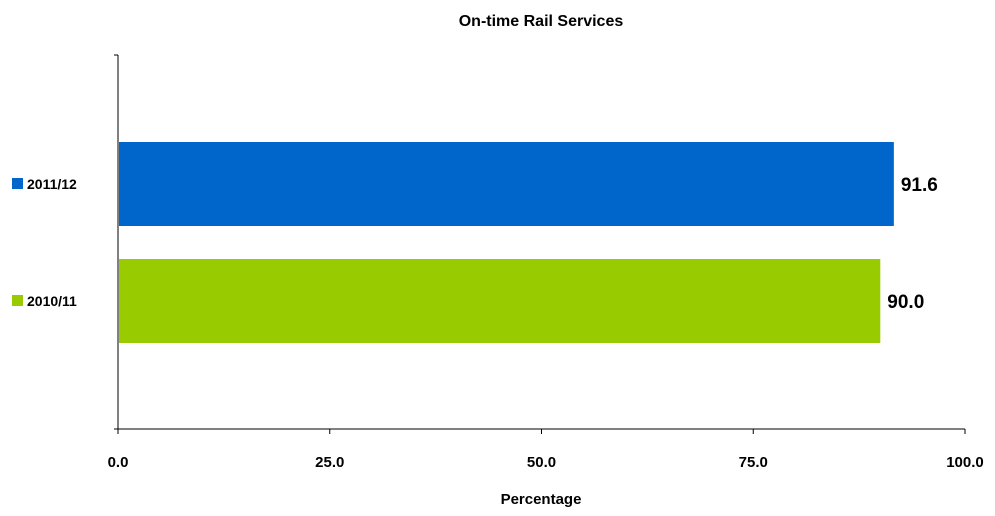  What do you see at coordinates (541, 462) in the screenshot?
I see `x-tick-label: 50.0` at bounding box center [541, 462].